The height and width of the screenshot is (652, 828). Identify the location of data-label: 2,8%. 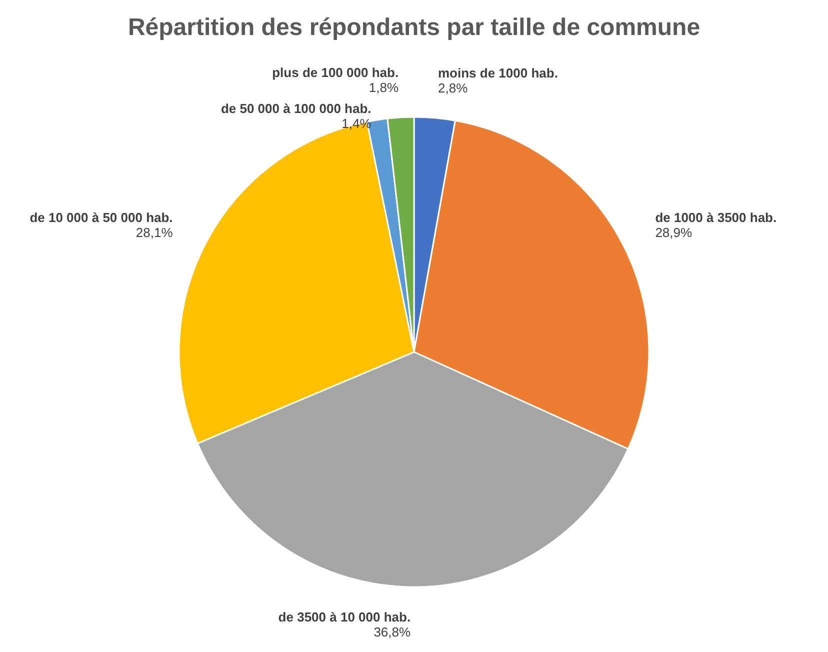
(453, 88).